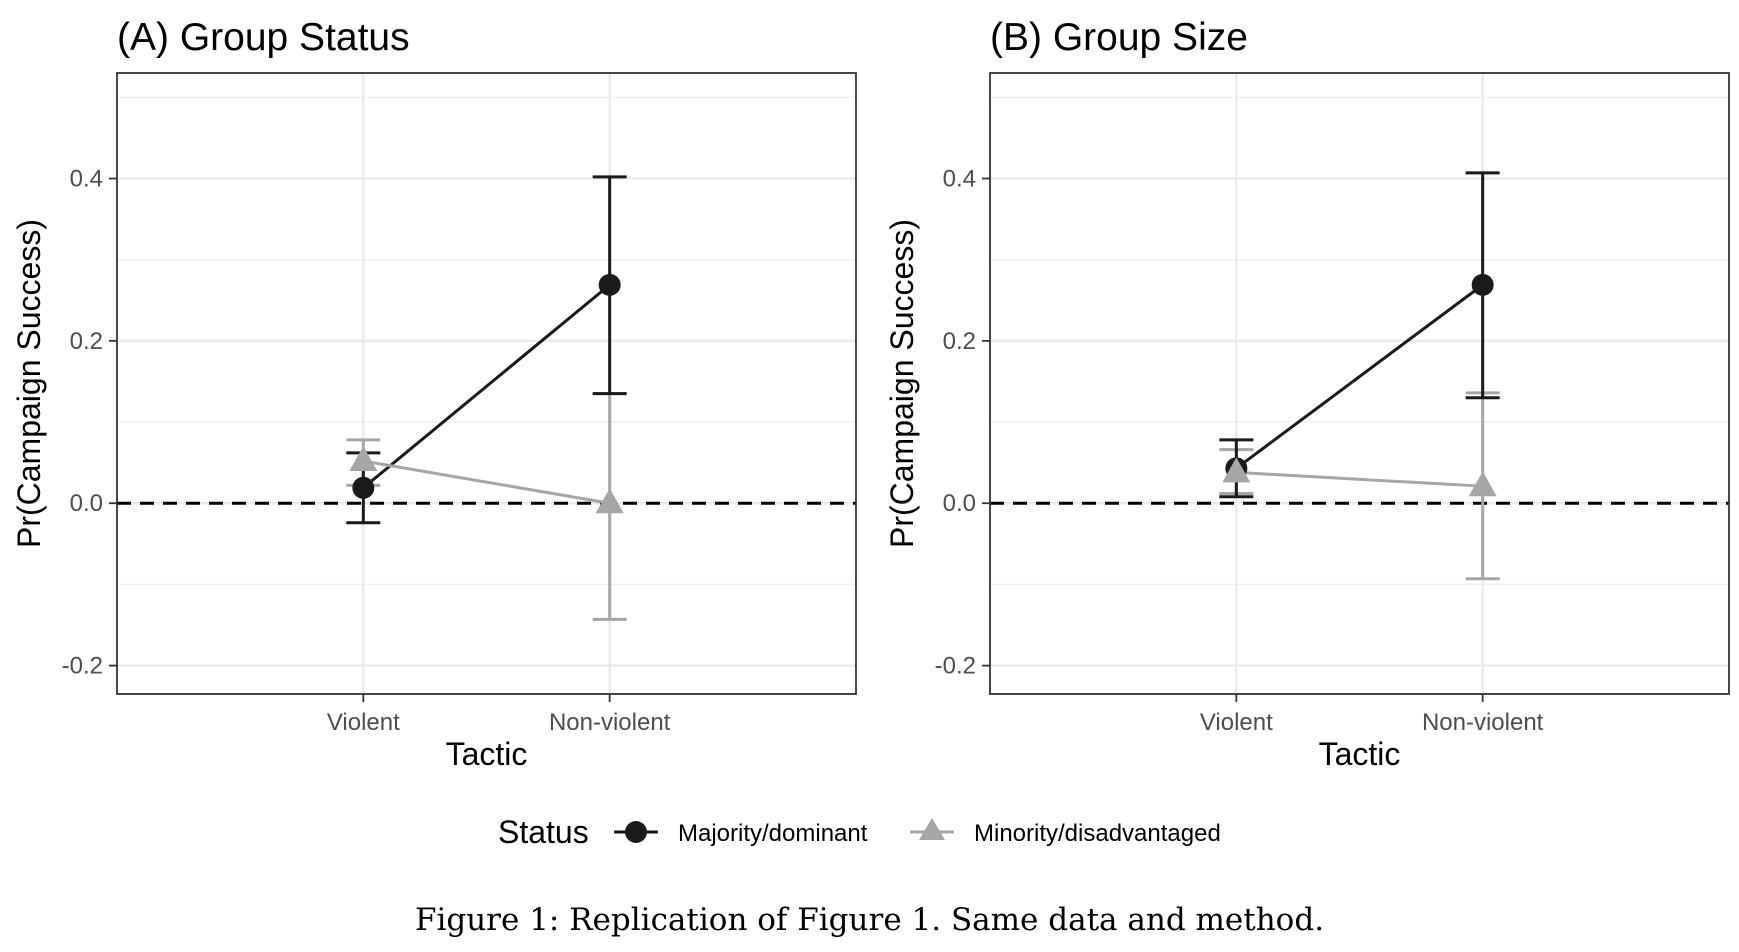 The image size is (1739, 952). I want to click on legend-label-minority: Minority/disadvantaged, so click(1097, 833).